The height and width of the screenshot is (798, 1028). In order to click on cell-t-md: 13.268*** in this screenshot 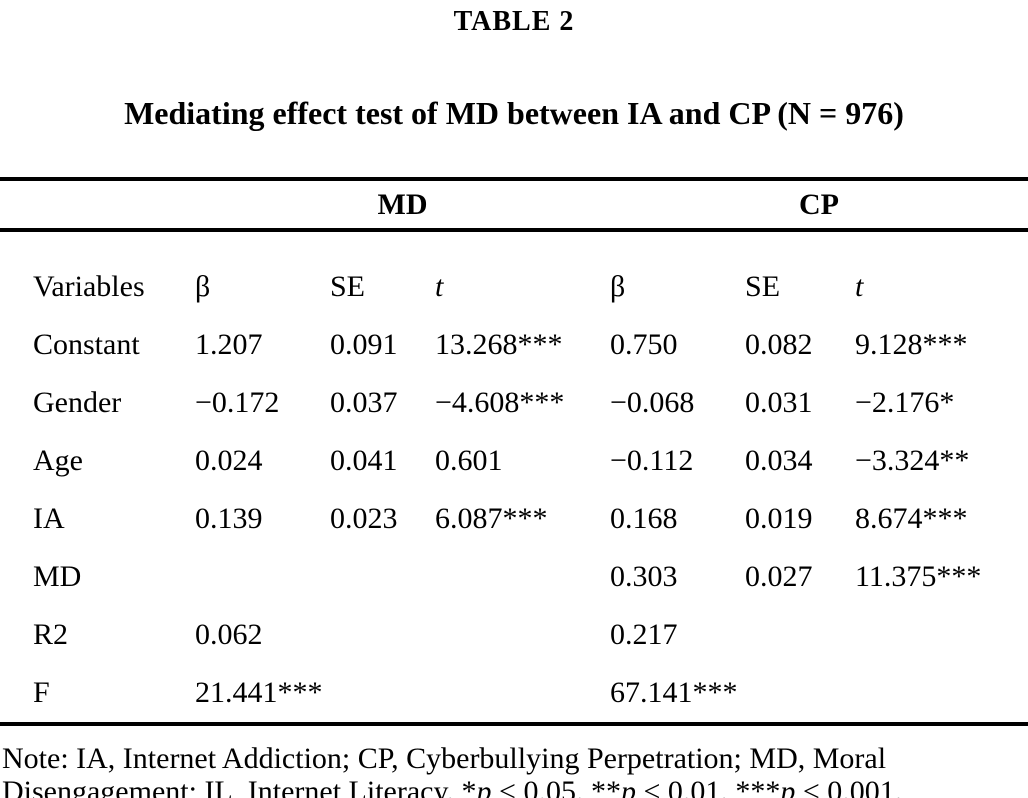, I will do `click(499, 344)`.